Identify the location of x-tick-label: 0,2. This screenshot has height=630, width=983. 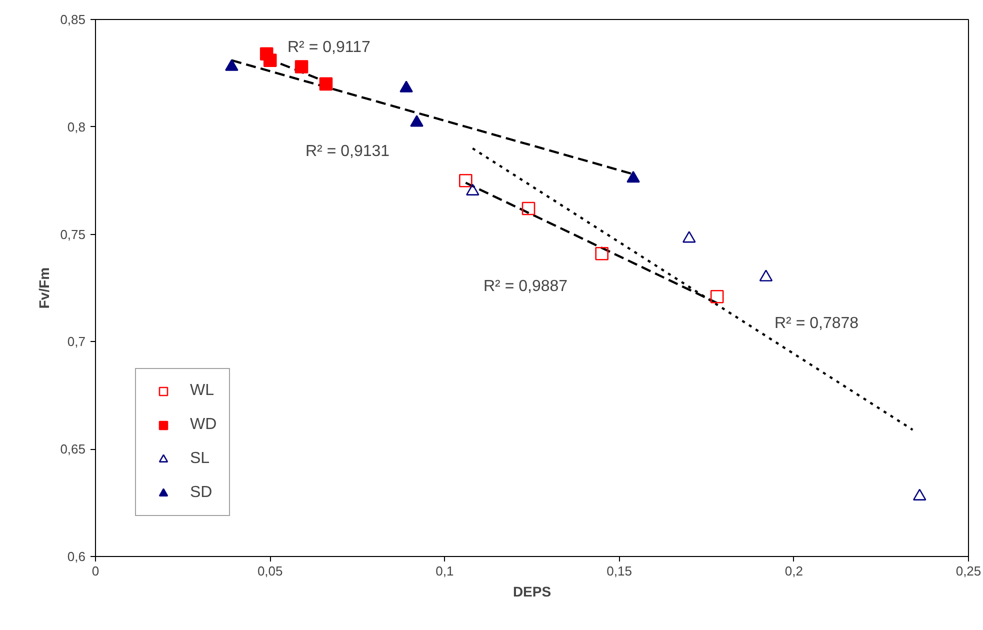
(793, 571).